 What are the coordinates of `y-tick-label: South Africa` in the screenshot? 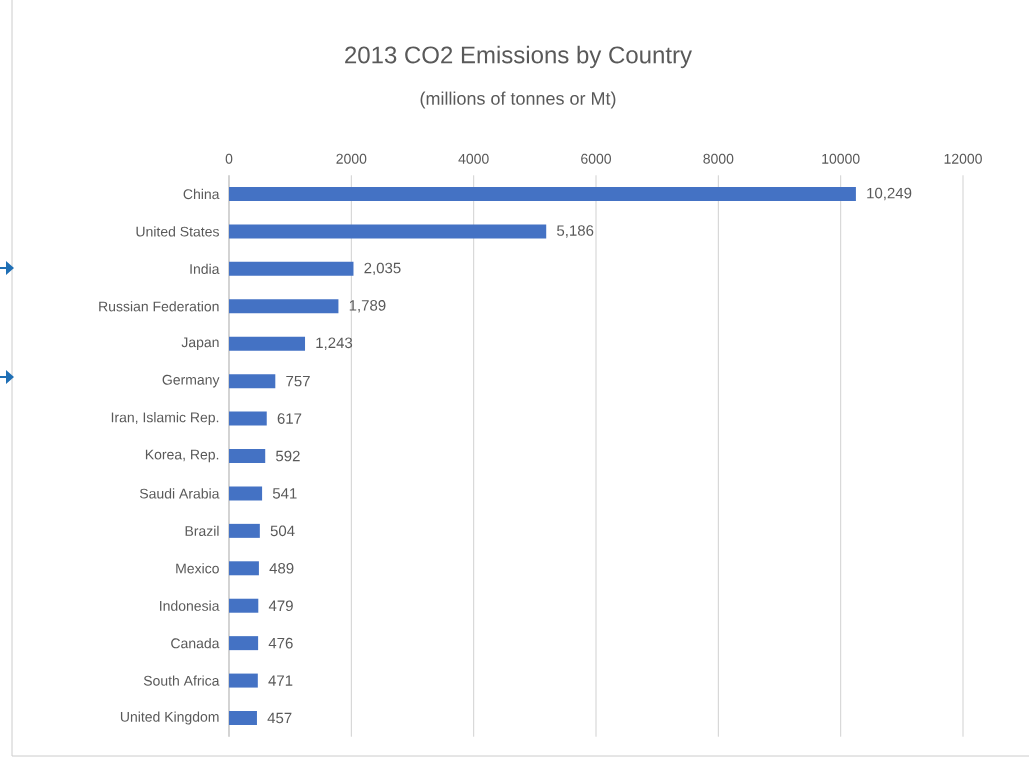 It's located at (181, 680).